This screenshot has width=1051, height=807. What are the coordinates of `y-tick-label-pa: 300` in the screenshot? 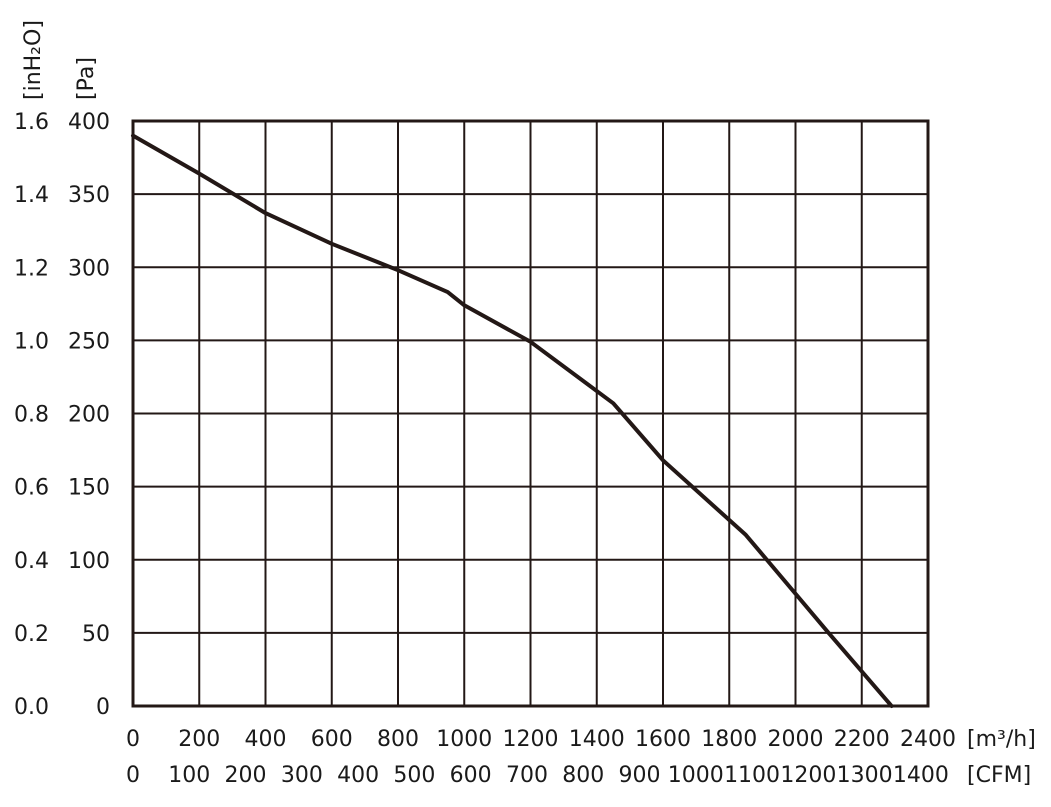 It's located at (89, 268).